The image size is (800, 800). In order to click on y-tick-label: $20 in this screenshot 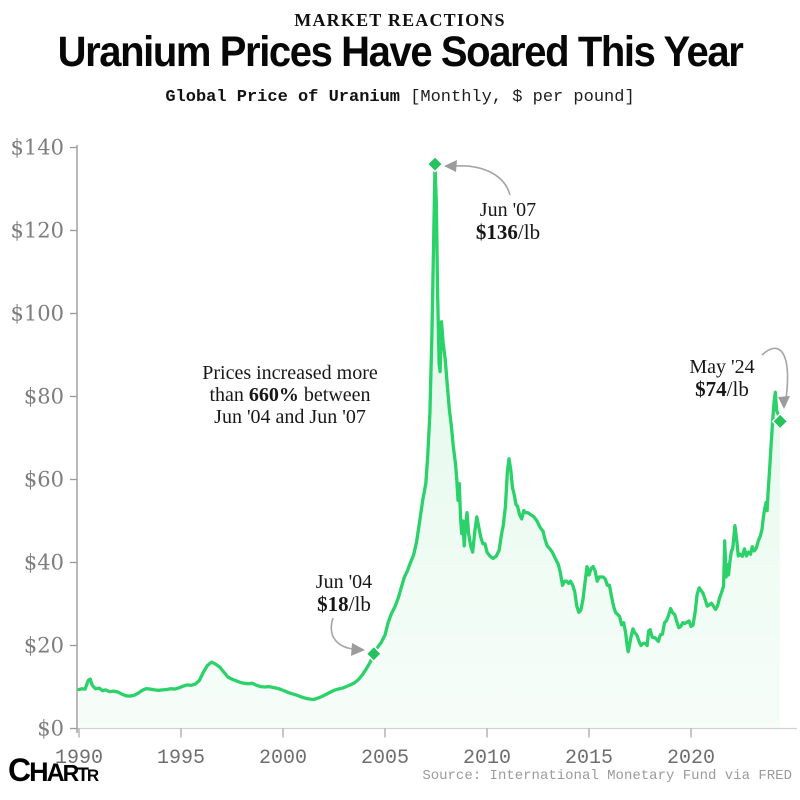, I will do `click(44, 646)`.